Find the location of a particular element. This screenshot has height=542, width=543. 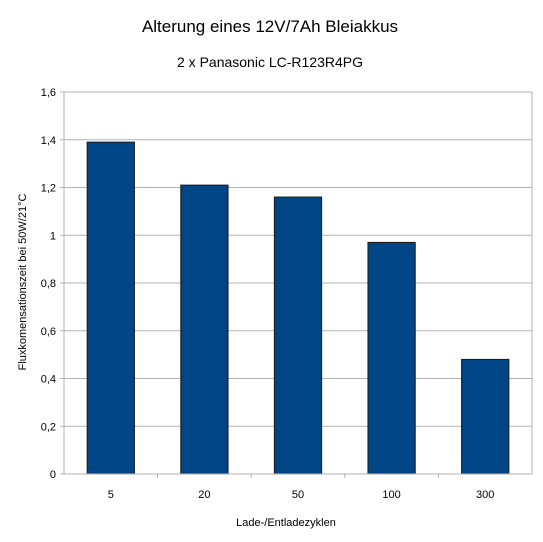

y-axis-label: Fluxkomensationszeit bei 50W/21°C is located at coordinates (23, 282).